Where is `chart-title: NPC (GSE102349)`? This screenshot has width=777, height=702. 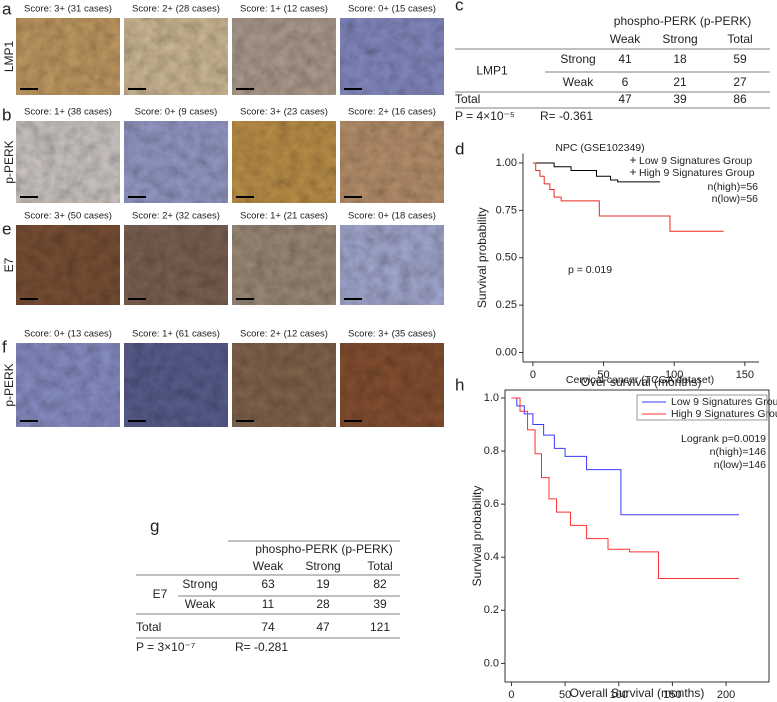
chart-title: NPC (GSE102349) is located at coordinates (599, 148).